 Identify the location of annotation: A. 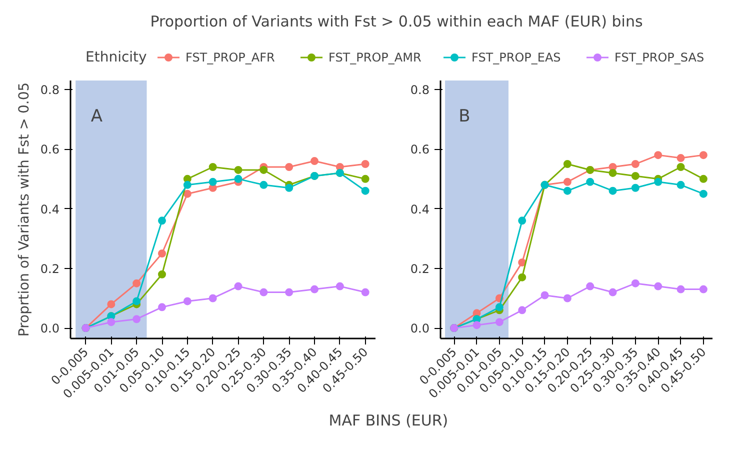
(96, 116).